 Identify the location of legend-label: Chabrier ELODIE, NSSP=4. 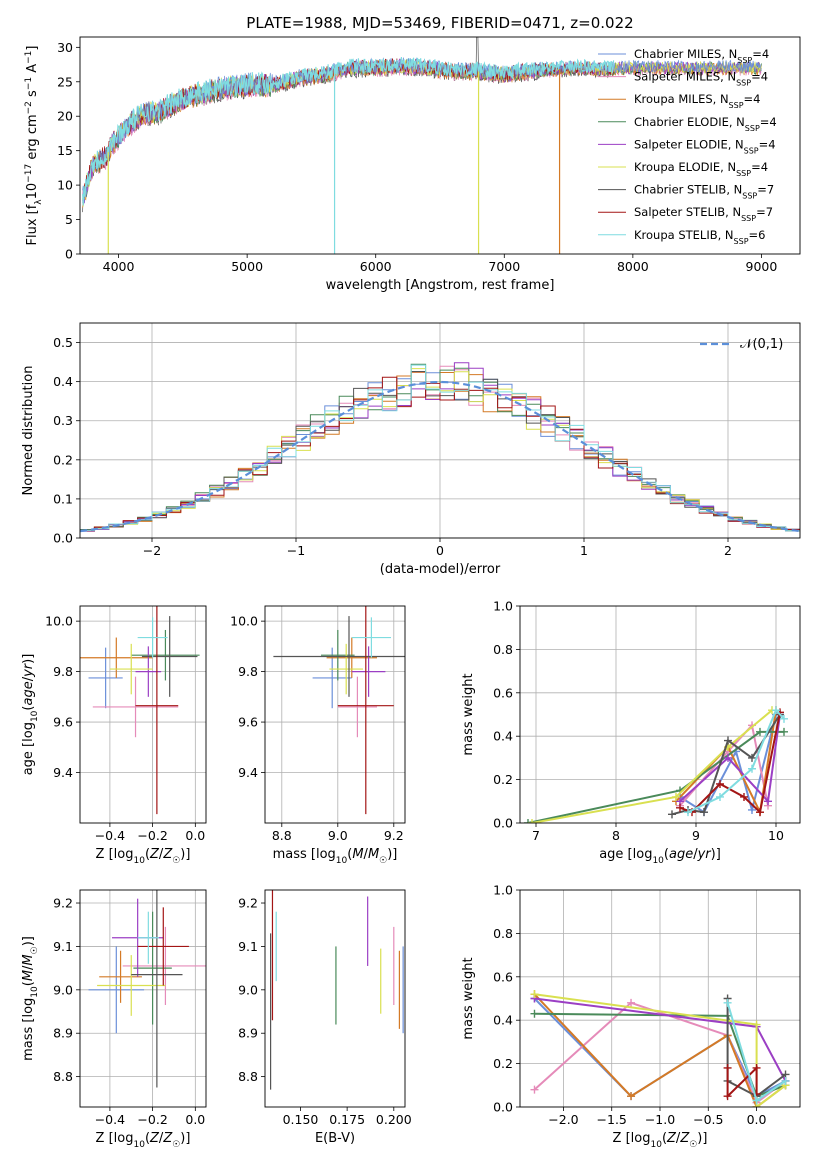
(705, 124).